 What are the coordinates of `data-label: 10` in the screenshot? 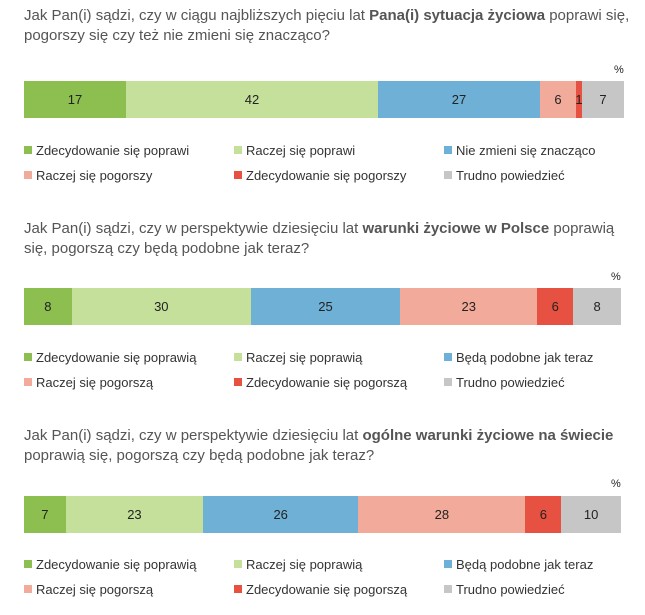 It's located at (591, 514).